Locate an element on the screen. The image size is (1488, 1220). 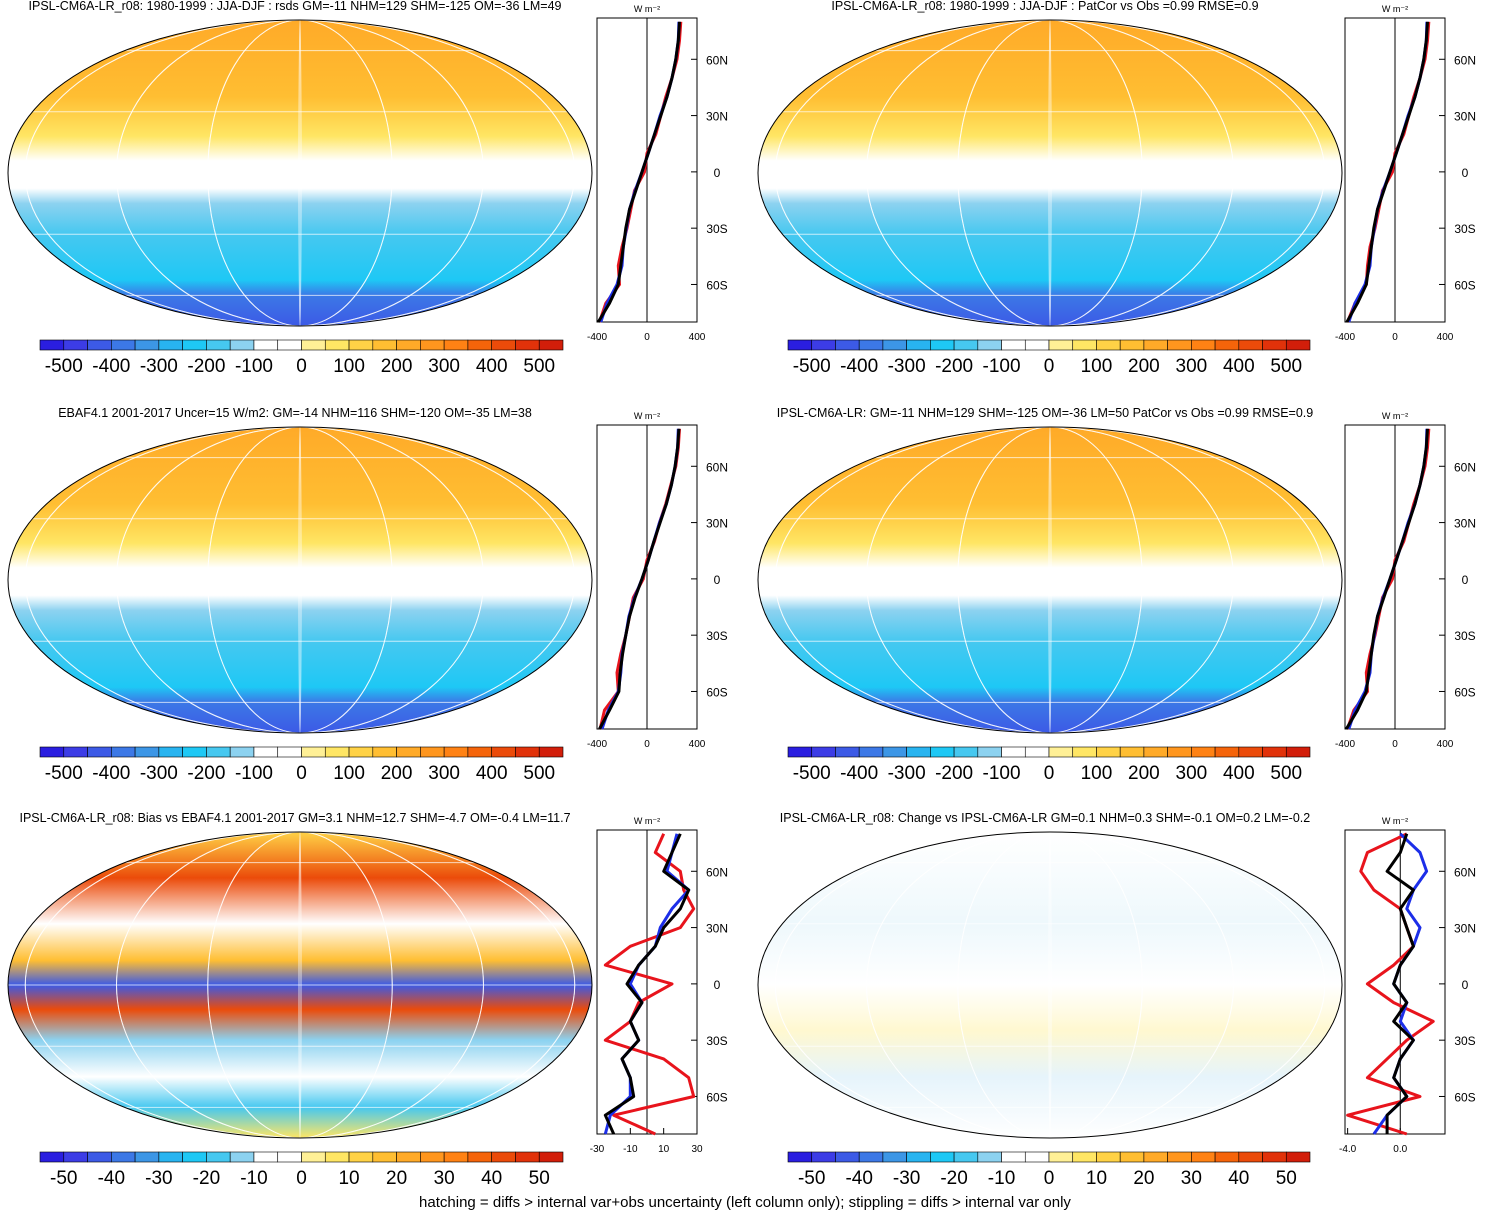
colorbar-label: -50 is located at coordinates (811, 1178).